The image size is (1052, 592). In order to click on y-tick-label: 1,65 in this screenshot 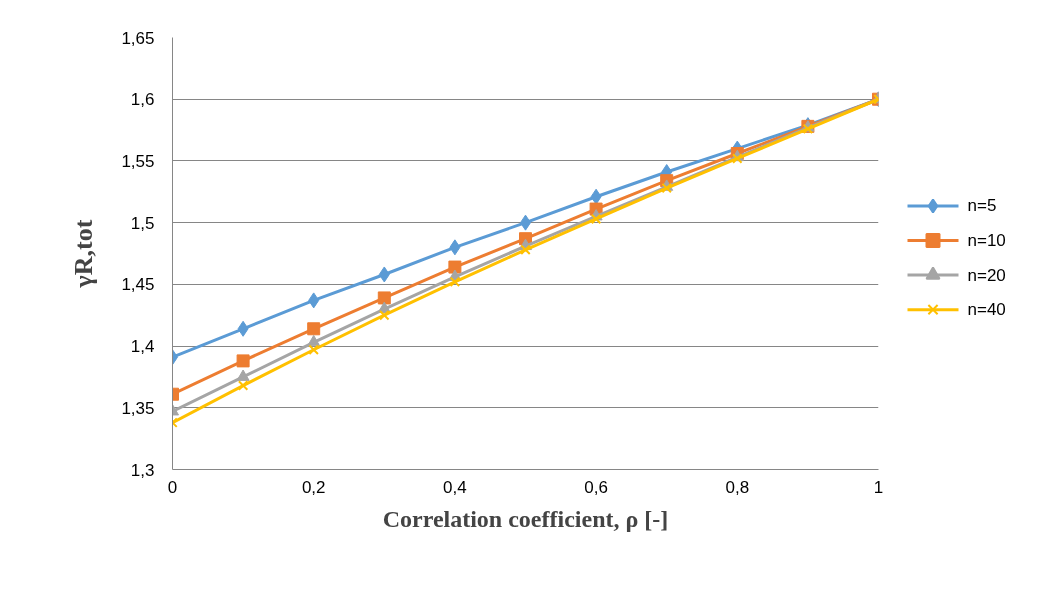, I will do `click(138, 38)`.